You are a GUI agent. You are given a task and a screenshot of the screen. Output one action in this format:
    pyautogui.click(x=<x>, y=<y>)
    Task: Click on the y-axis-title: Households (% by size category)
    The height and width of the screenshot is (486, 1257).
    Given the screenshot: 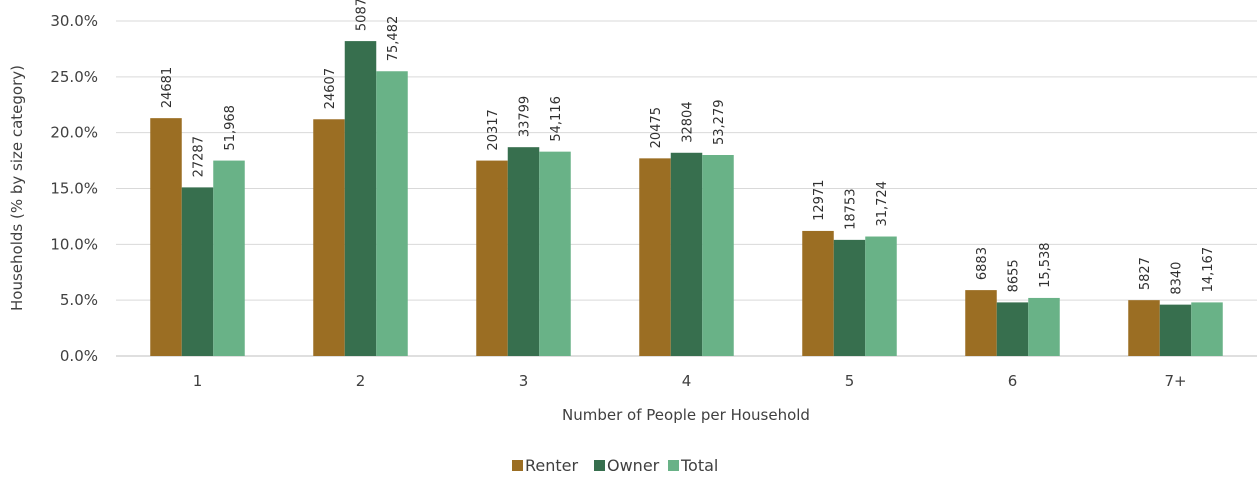 What is the action you would take?
    pyautogui.click(x=17, y=188)
    